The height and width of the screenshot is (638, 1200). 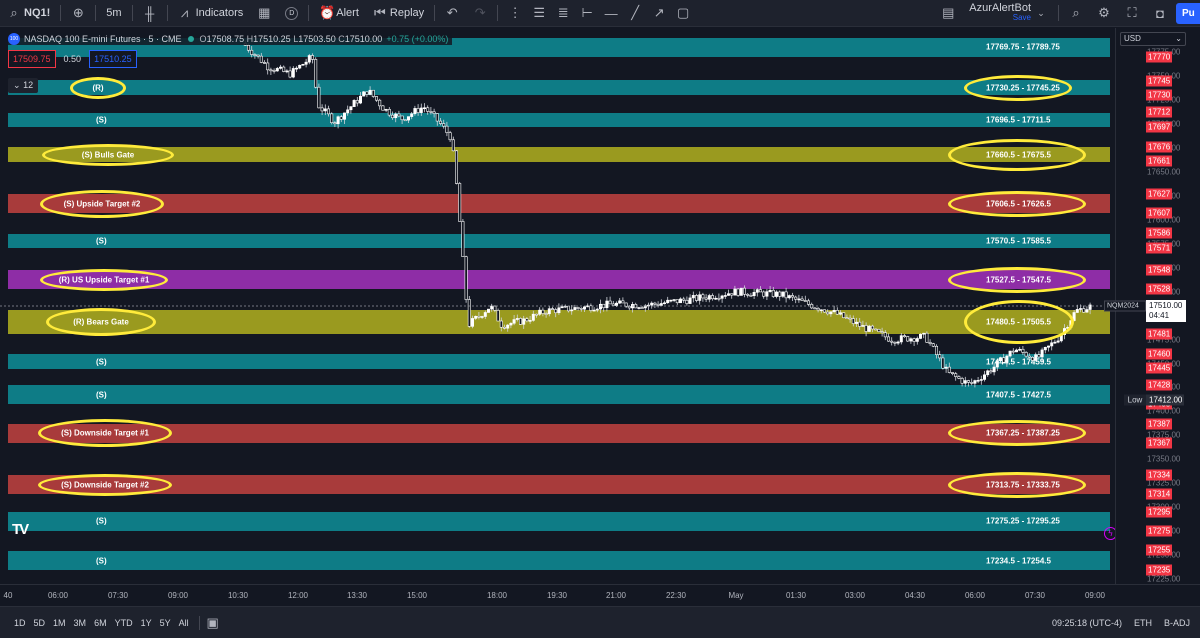 I want to click on zone-band: (S) 17407.5 - 17427.5, so click(x=559, y=395).